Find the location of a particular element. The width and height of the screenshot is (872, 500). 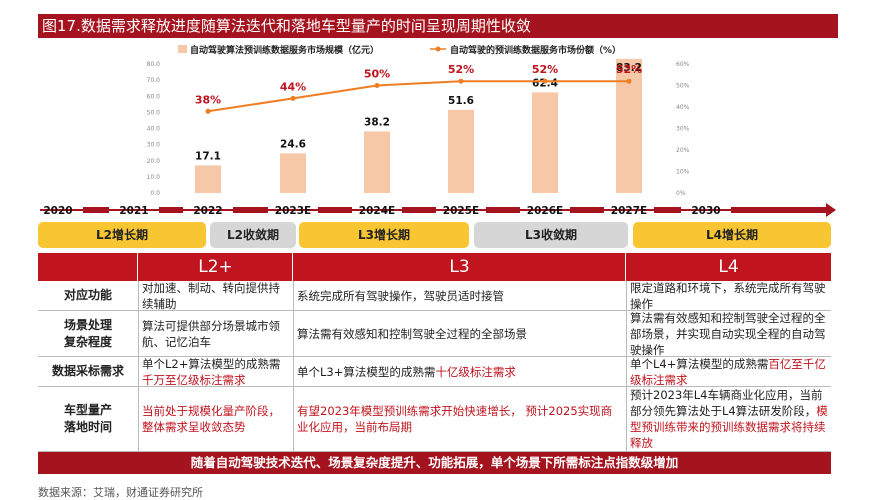

phase-grow: L4增长期 is located at coordinates (732, 235).